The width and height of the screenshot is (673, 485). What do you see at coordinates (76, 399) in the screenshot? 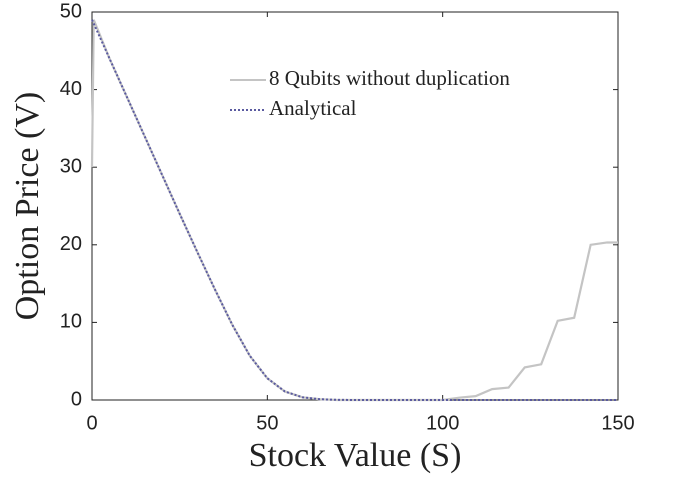
I see `y-tick-label: 0` at bounding box center [76, 399].